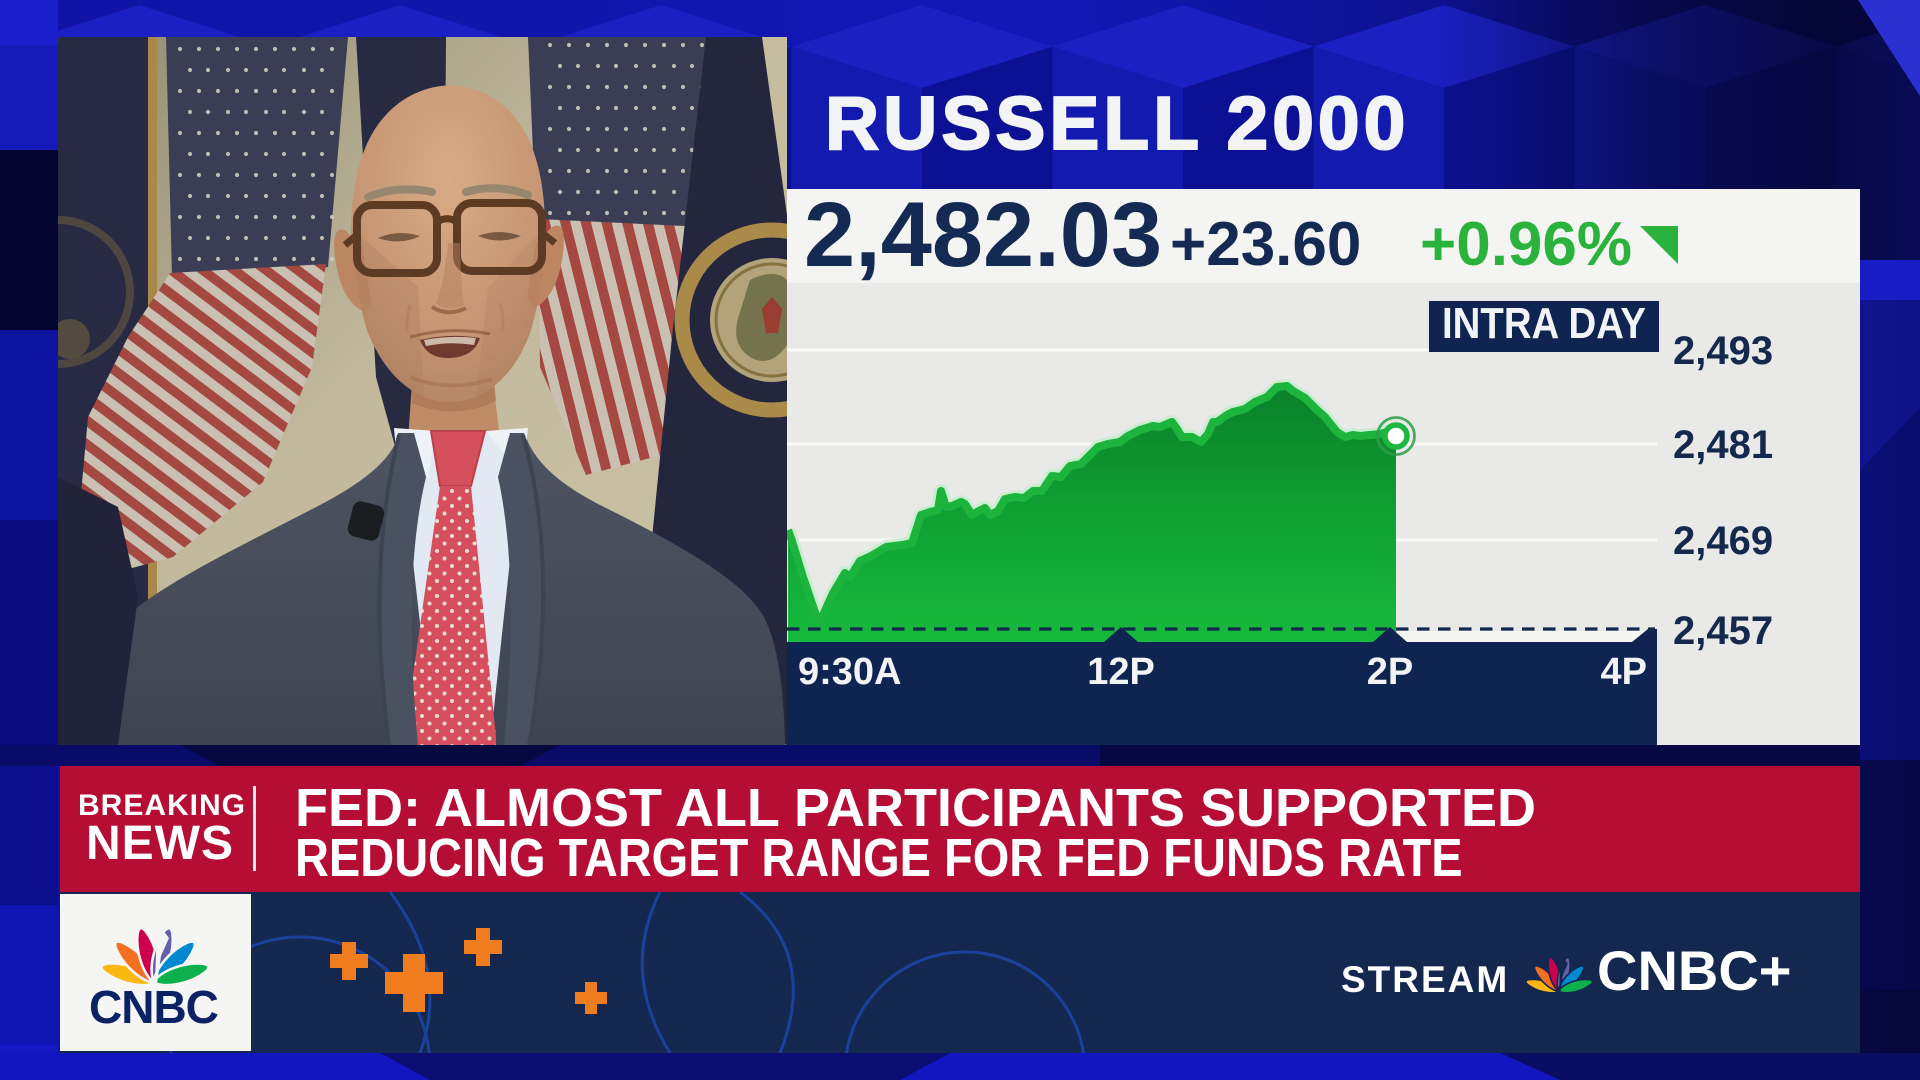 The image size is (1920, 1080). I want to click on svg-text: 4P, so click(1624, 672).